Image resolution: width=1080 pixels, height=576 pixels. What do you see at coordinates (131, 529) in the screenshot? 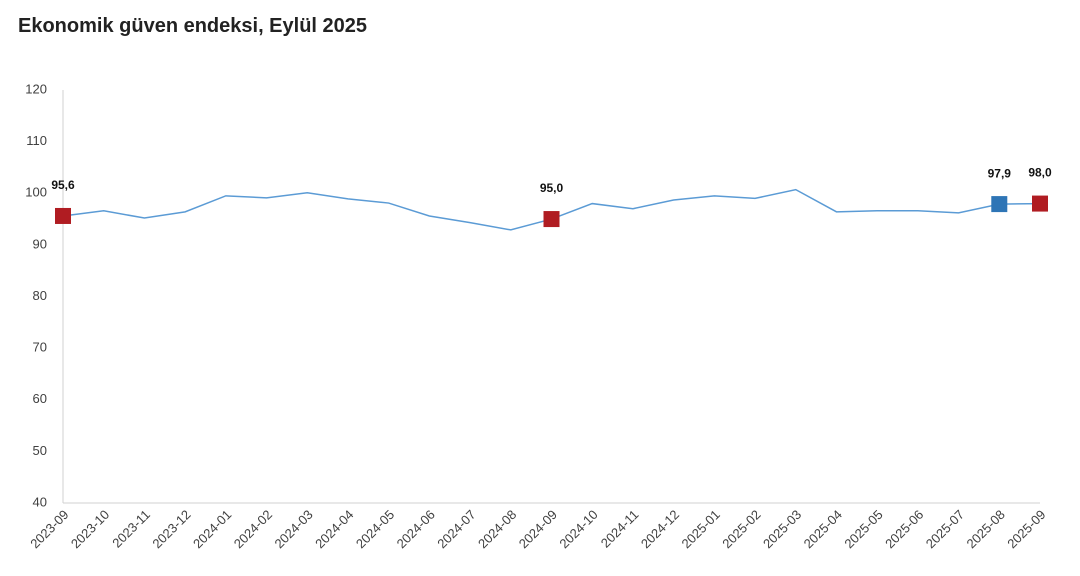
I see `x-tick-label: 2023-11` at bounding box center [131, 529].